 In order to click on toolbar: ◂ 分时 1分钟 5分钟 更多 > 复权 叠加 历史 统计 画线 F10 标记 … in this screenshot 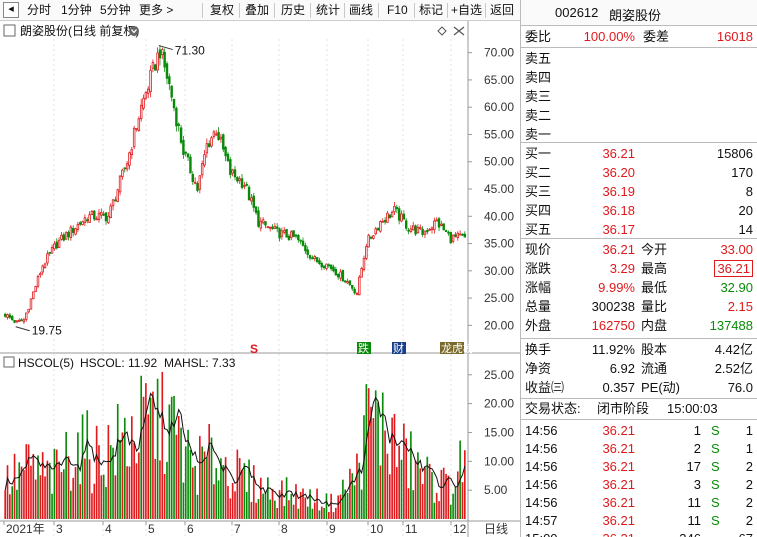, I will do `click(260, 10)`.